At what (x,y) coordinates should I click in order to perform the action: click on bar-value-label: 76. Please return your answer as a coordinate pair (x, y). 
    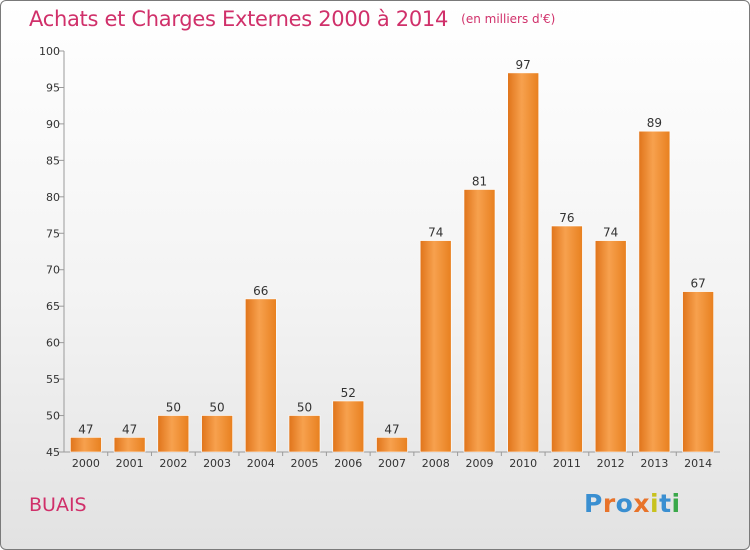
    Looking at the image, I should click on (566, 218).